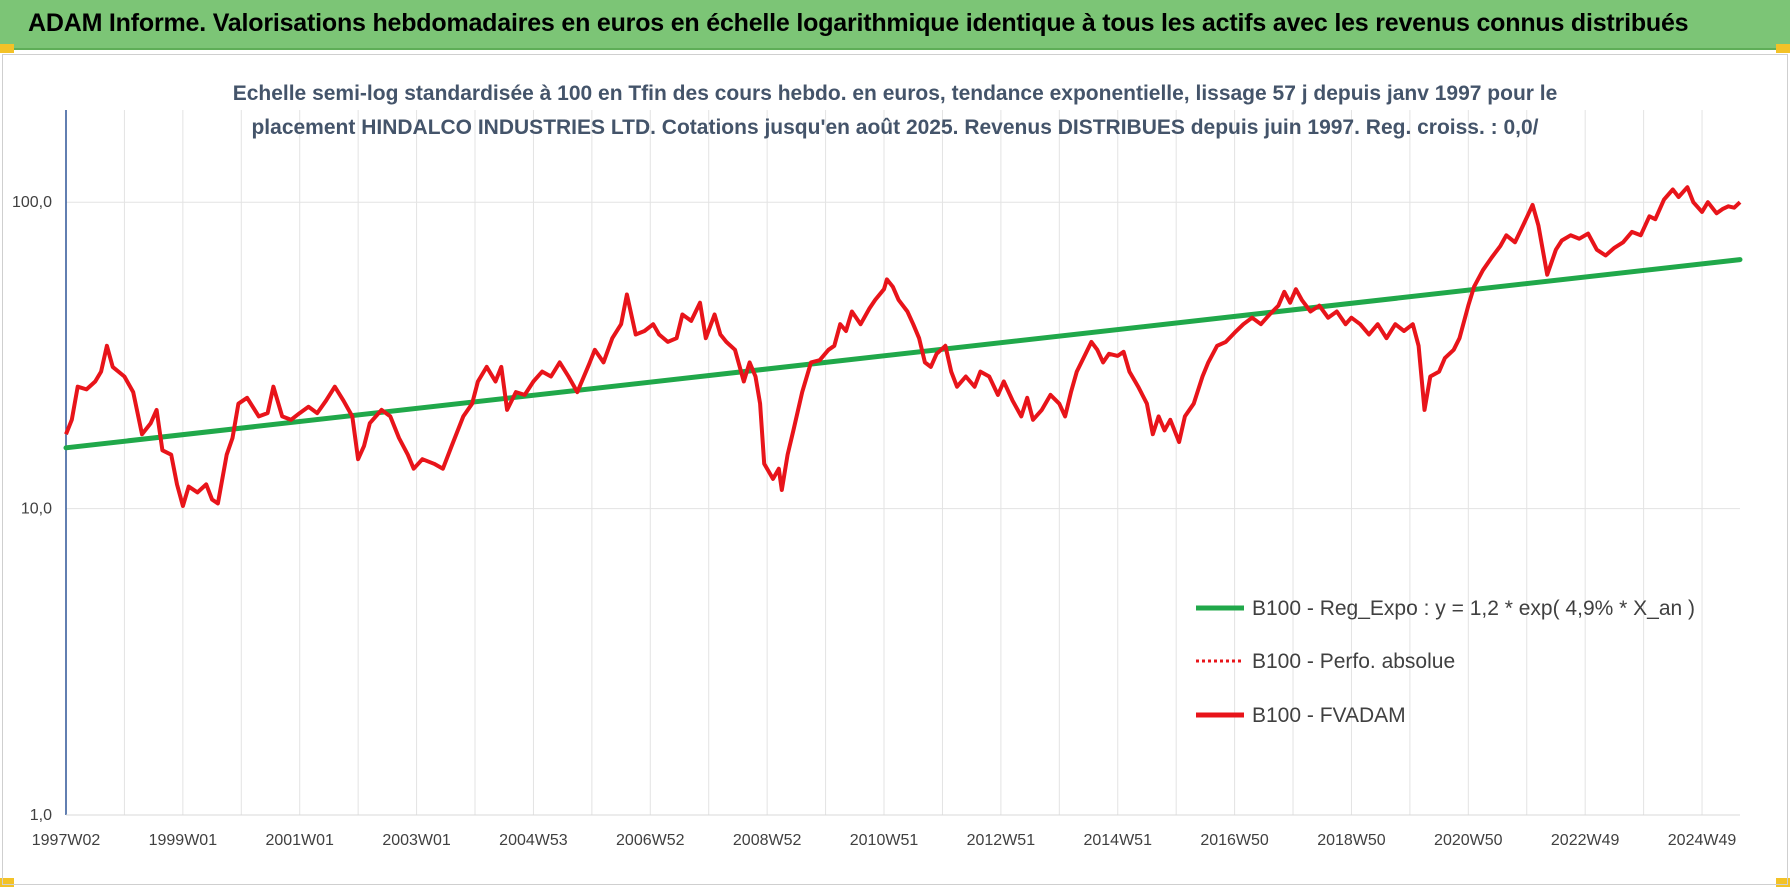  I want to click on x-tick-label: 2008W52, so click(767, 840).